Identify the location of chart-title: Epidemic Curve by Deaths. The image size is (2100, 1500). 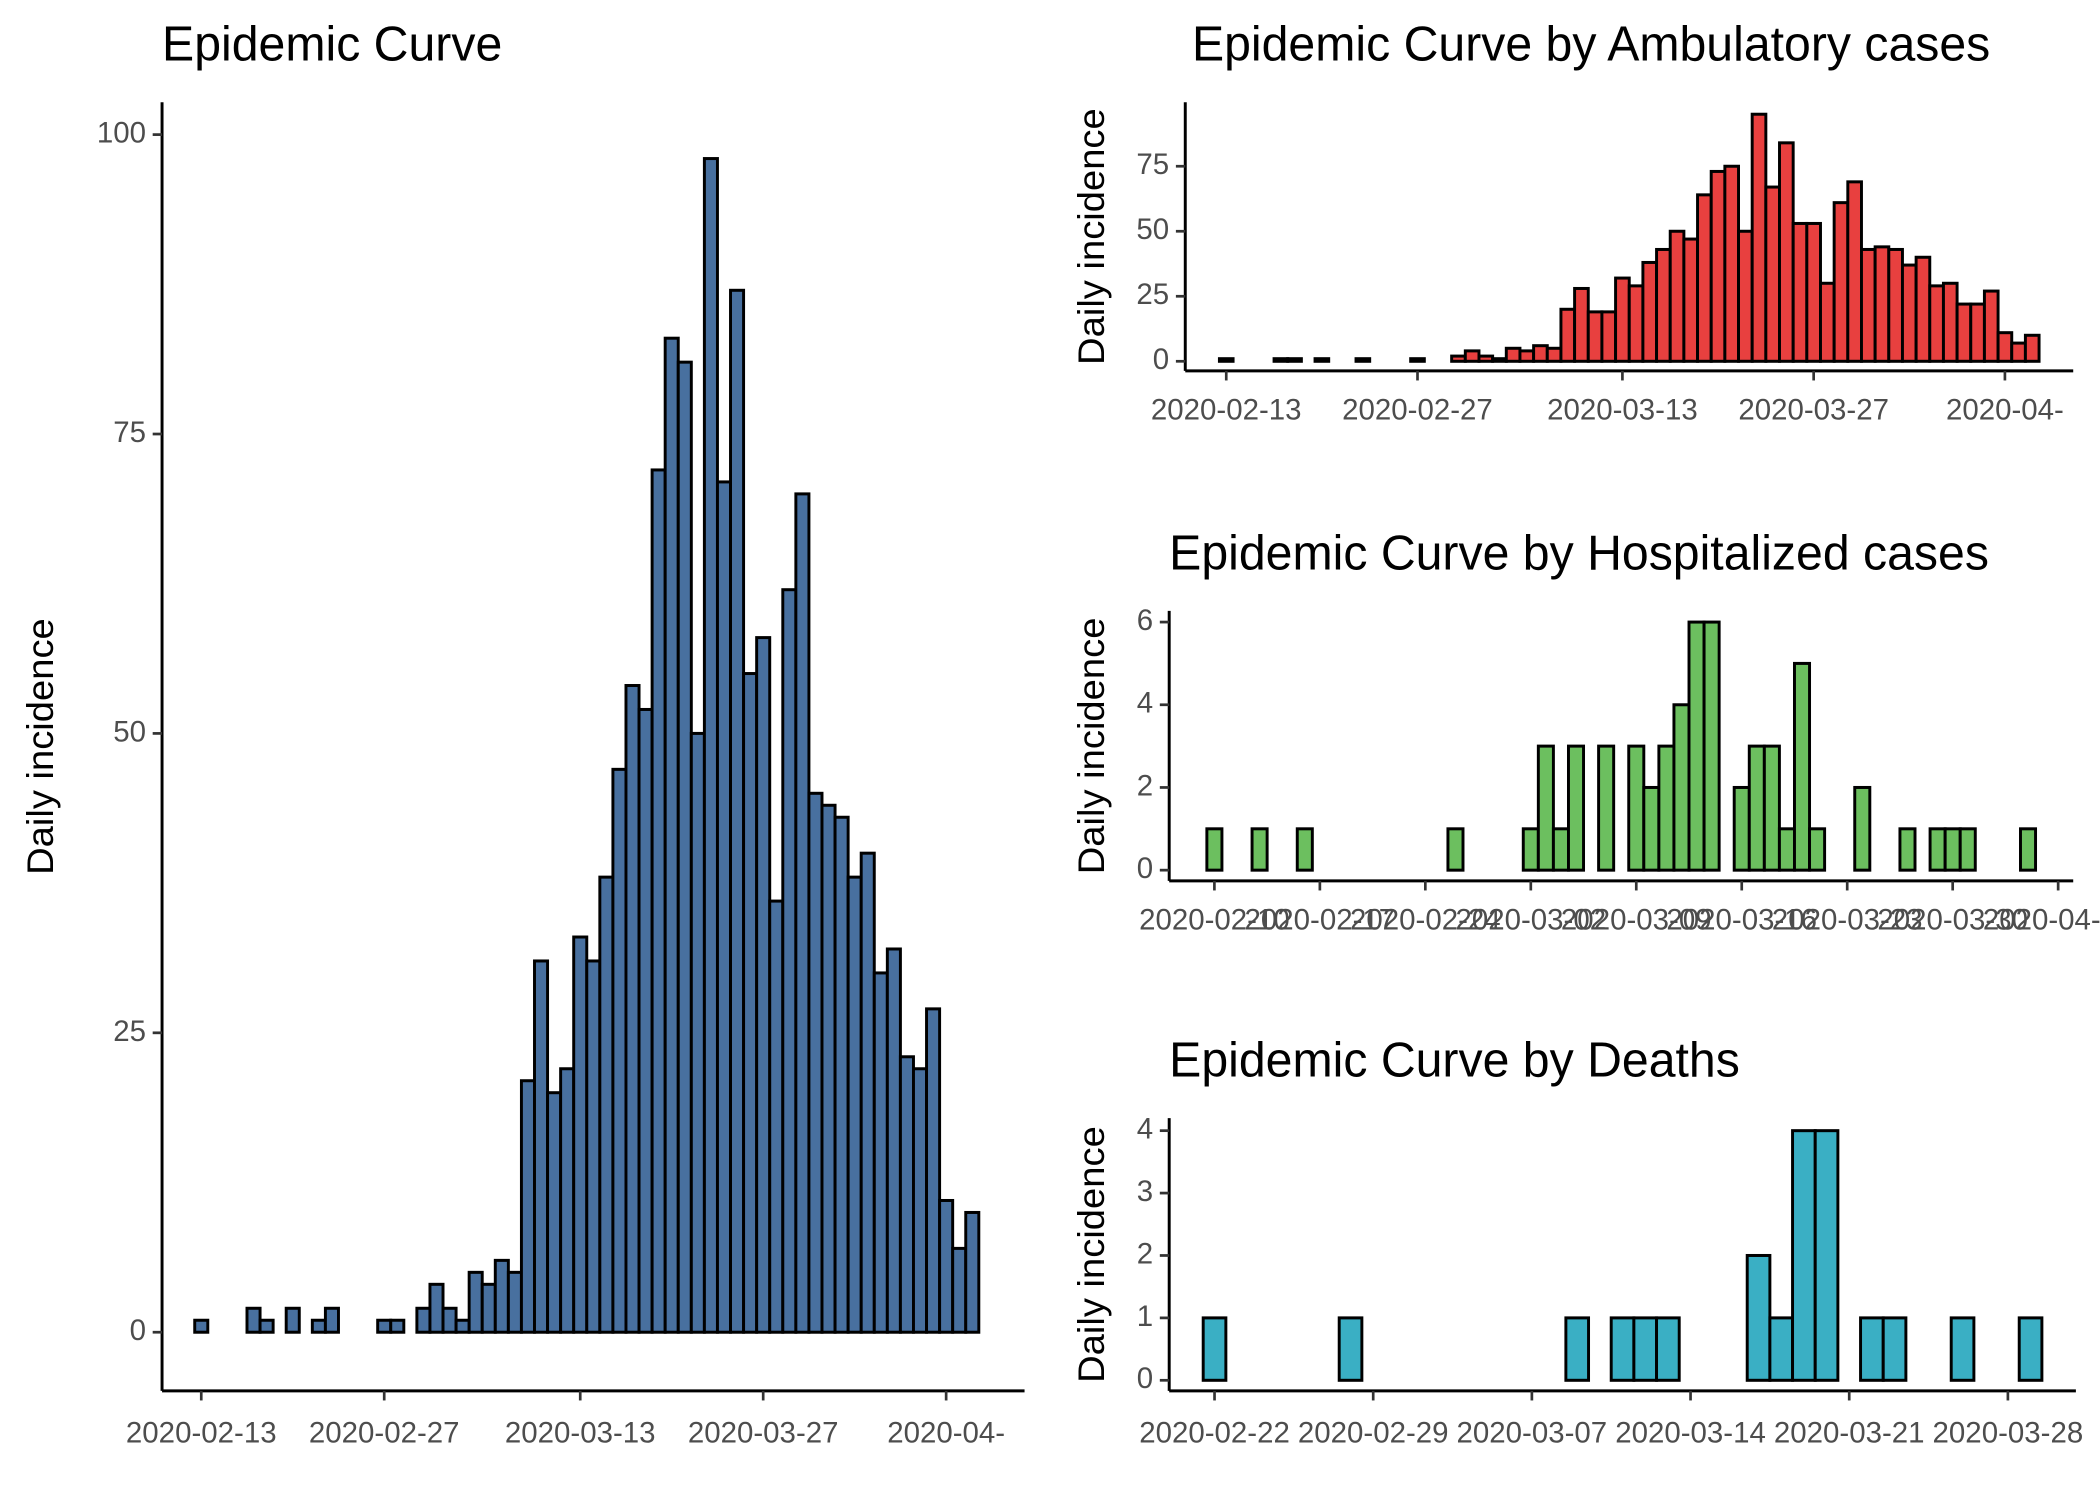
(1454, 1060).